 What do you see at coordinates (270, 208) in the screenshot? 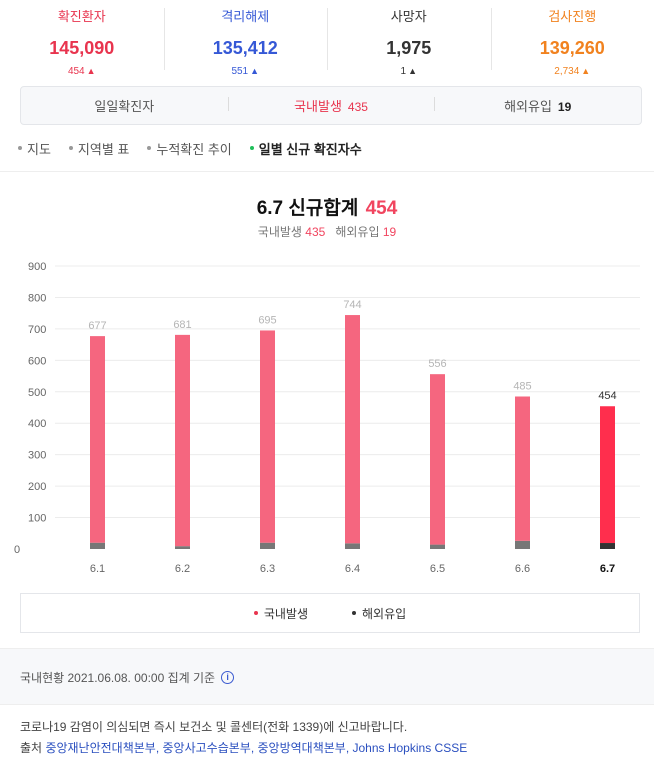
I see `chart-title-date: 6.7` at bounding box center [270, 208].